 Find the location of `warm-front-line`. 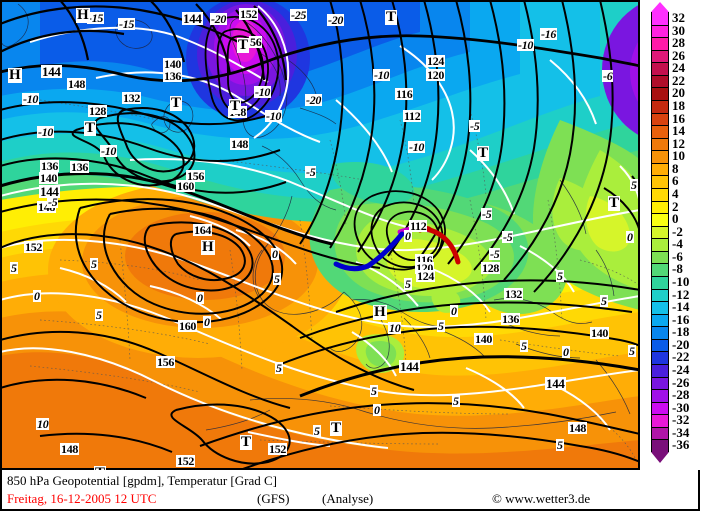

warm-front-line is located at coordinates (444, 246).